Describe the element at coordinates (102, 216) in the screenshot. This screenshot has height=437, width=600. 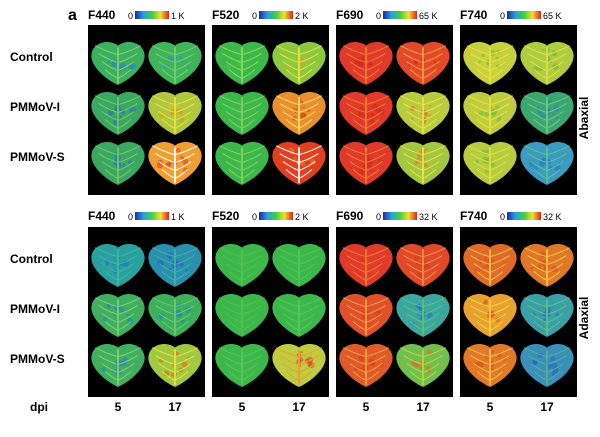
I see `channel-title-f440: F440` at that location.